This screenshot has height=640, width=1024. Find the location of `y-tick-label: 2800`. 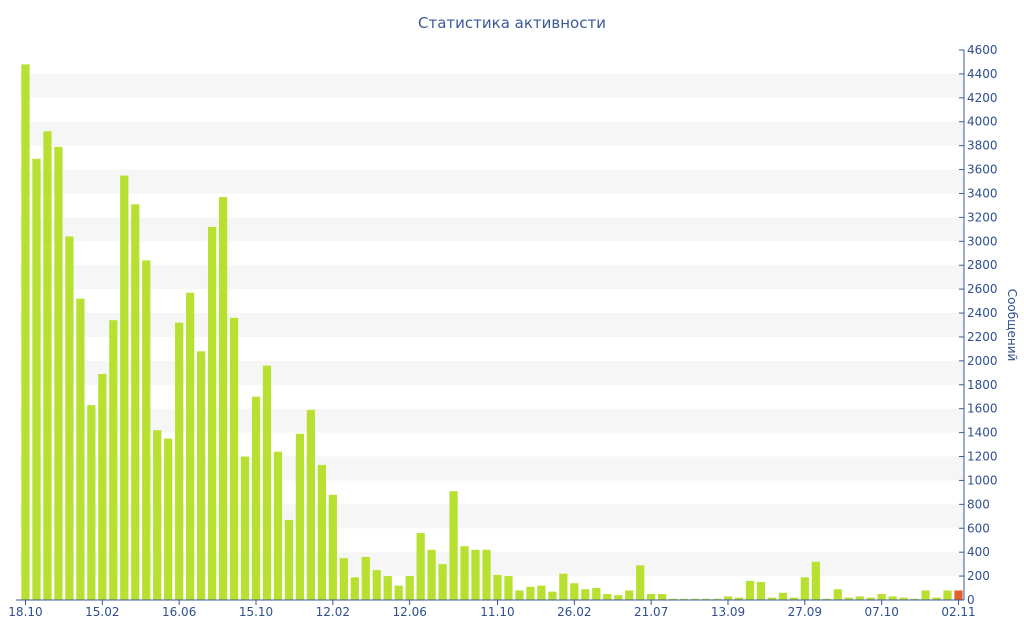

y-tick-label: 2800 is located at coordinates (982, 265).